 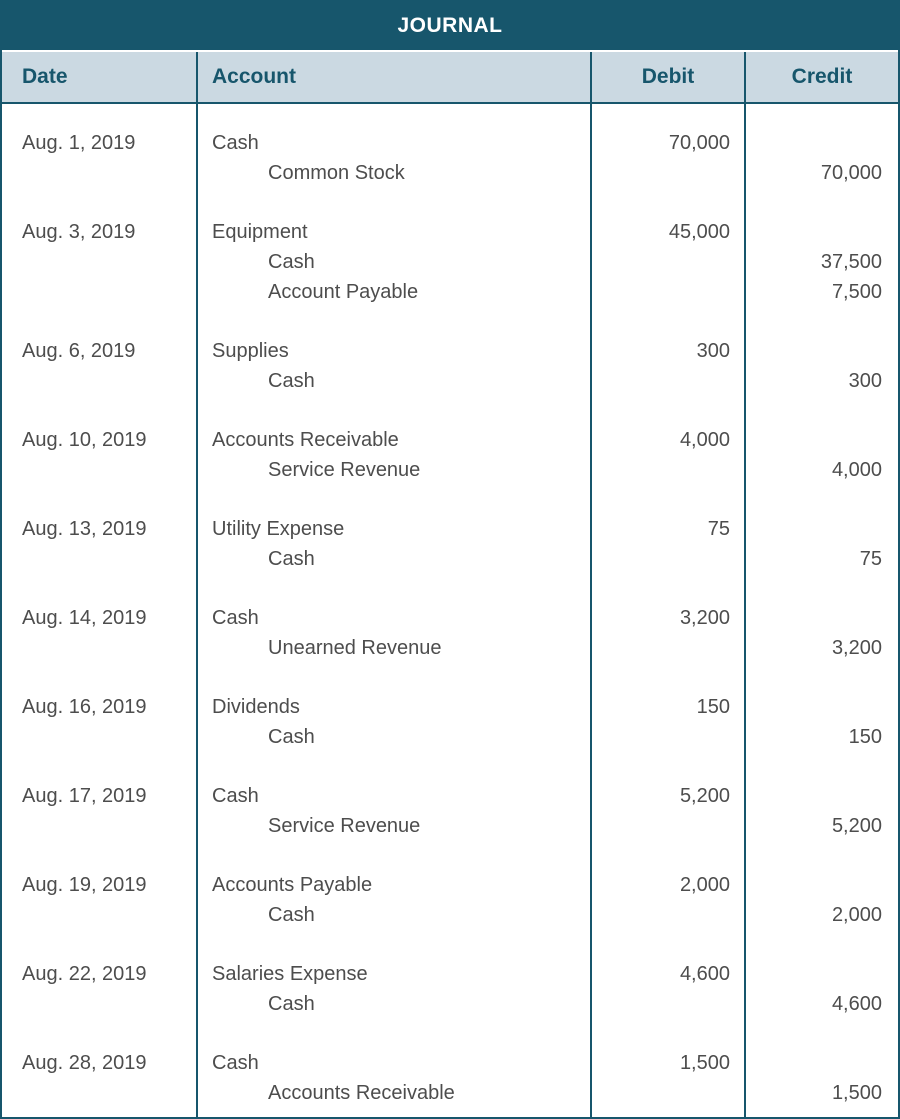 I want to click on column-divider-date-account, so click(x=197, y=610).